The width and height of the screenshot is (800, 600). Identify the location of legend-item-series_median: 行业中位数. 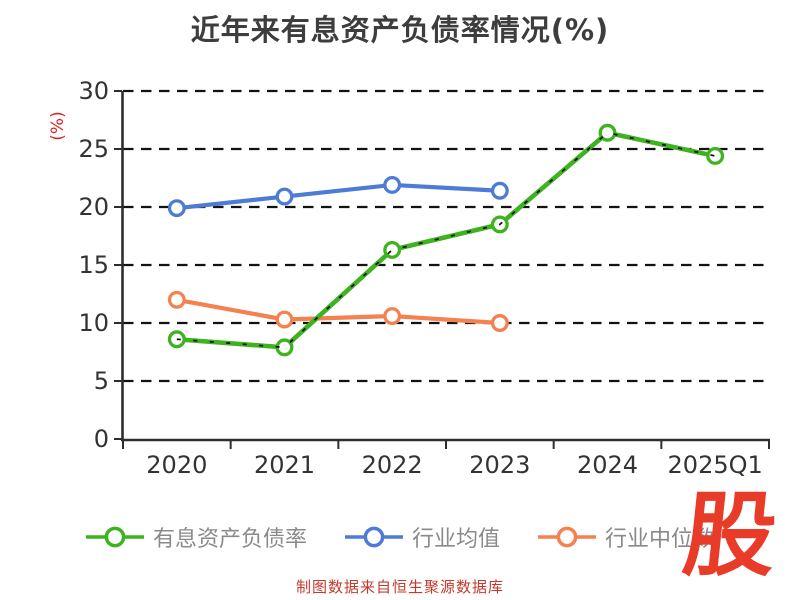
(626, 537).